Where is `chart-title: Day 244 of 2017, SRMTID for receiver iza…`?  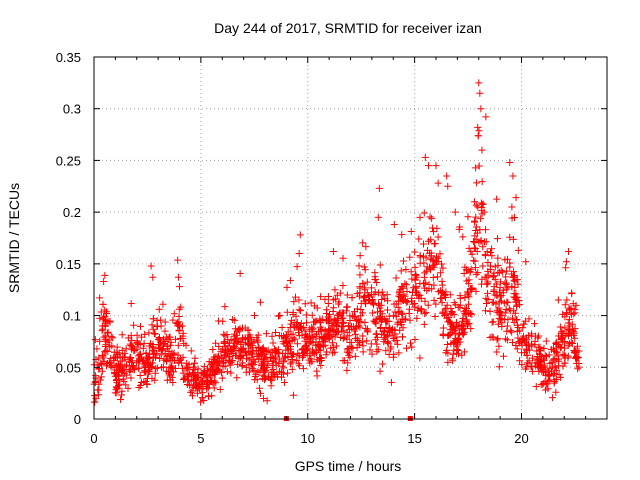
chart-title: Day 244 of 2017, SRMTID for receiver iza… is located at coordinates (348, 28).